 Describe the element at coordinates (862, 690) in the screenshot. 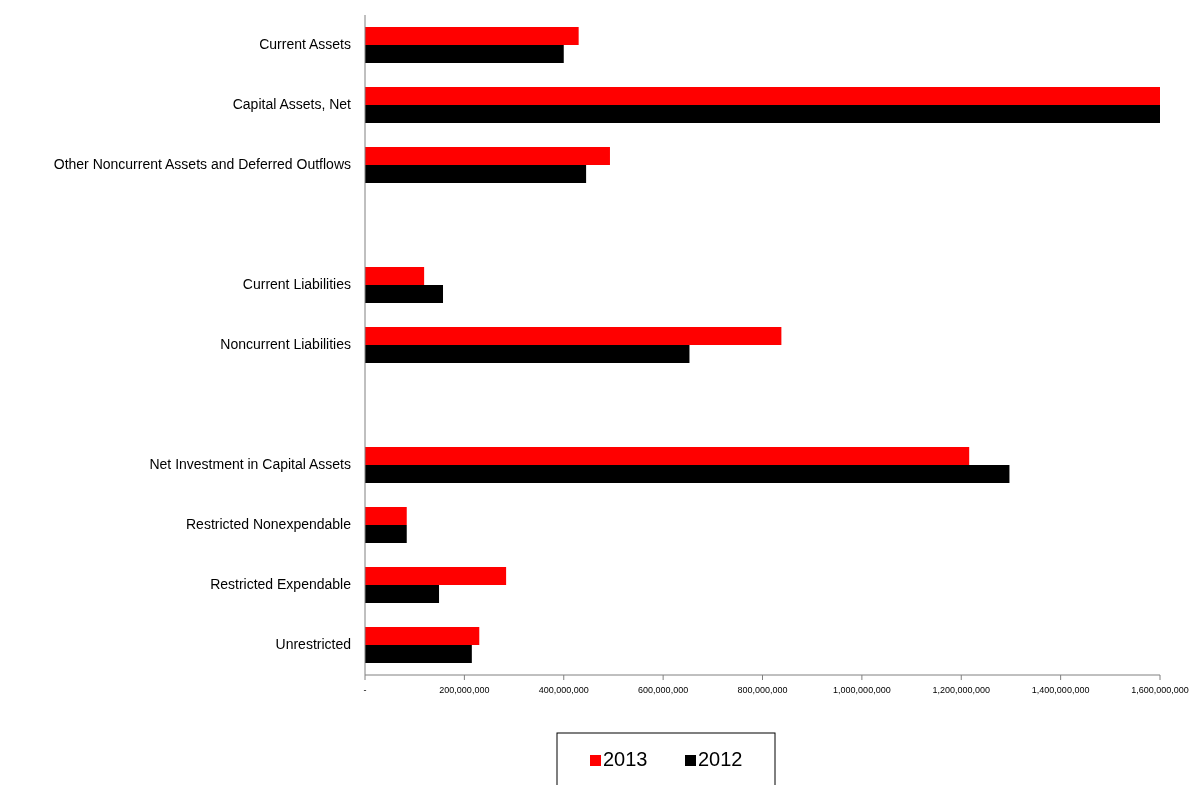

I see `x-tick-label: 1,000,000,000` at that location.